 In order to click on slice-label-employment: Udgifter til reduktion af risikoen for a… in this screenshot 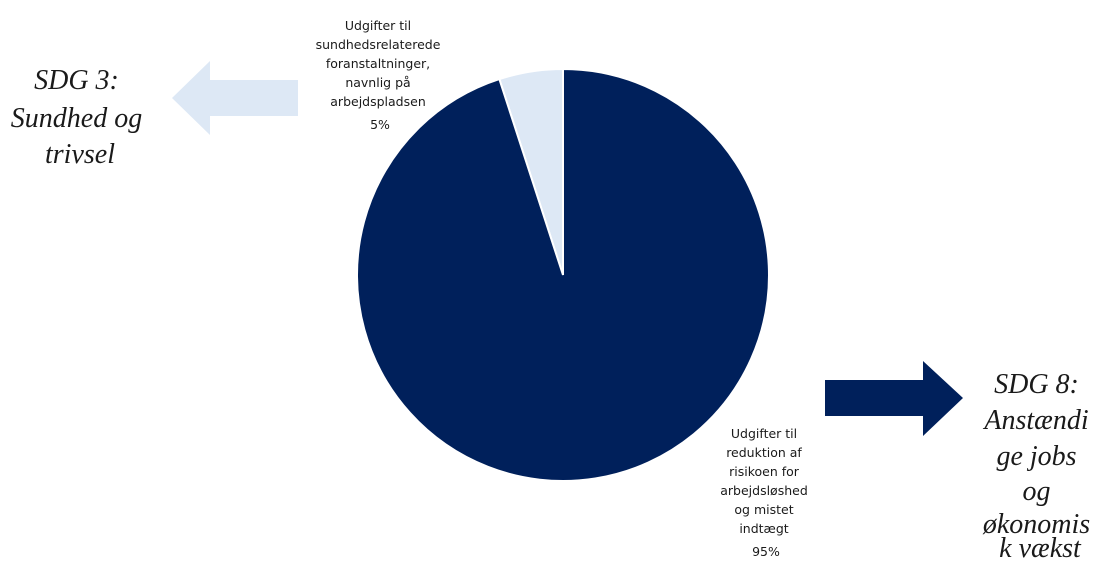, I will do `click(766, 492)`.